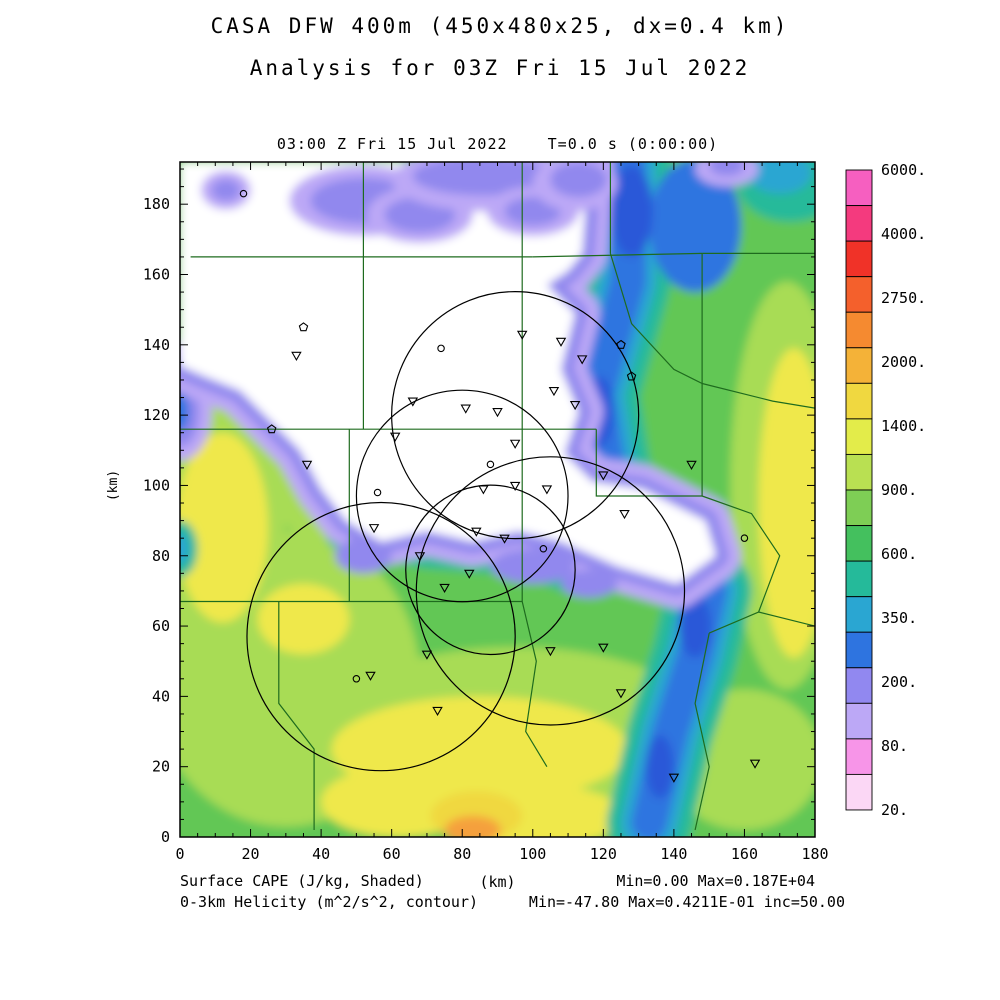 This screenshot has height=1000, width=1000. What do you see at coordinates (500, 26) in the screenshot?
I see `page-title: CASA DFW 400m (450x480x25, dx=0.4 km)` at bounding box center [500, 26].